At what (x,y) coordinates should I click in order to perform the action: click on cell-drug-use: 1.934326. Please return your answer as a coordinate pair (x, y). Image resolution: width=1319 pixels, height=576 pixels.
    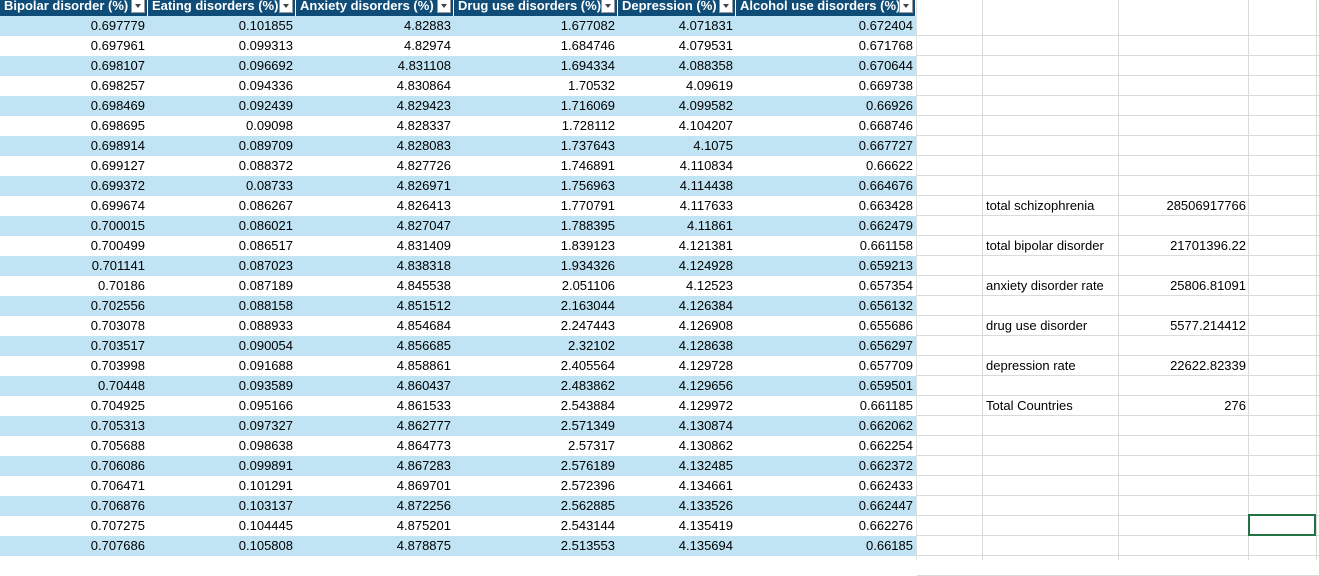
    Looking at the image, I should click on (536, 266).